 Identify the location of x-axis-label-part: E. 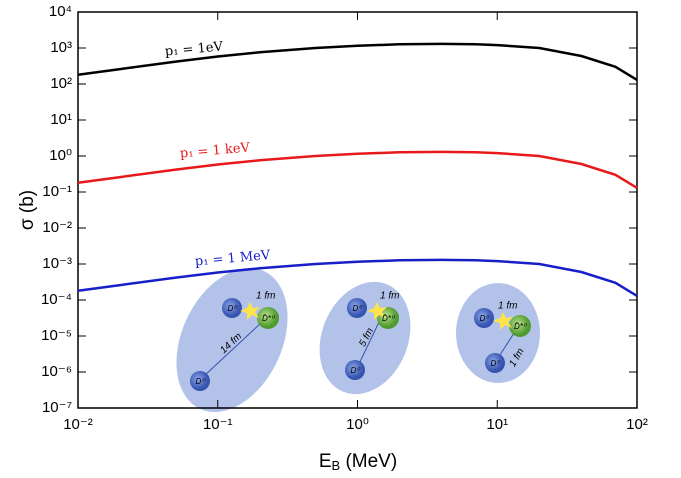
(325, 461).